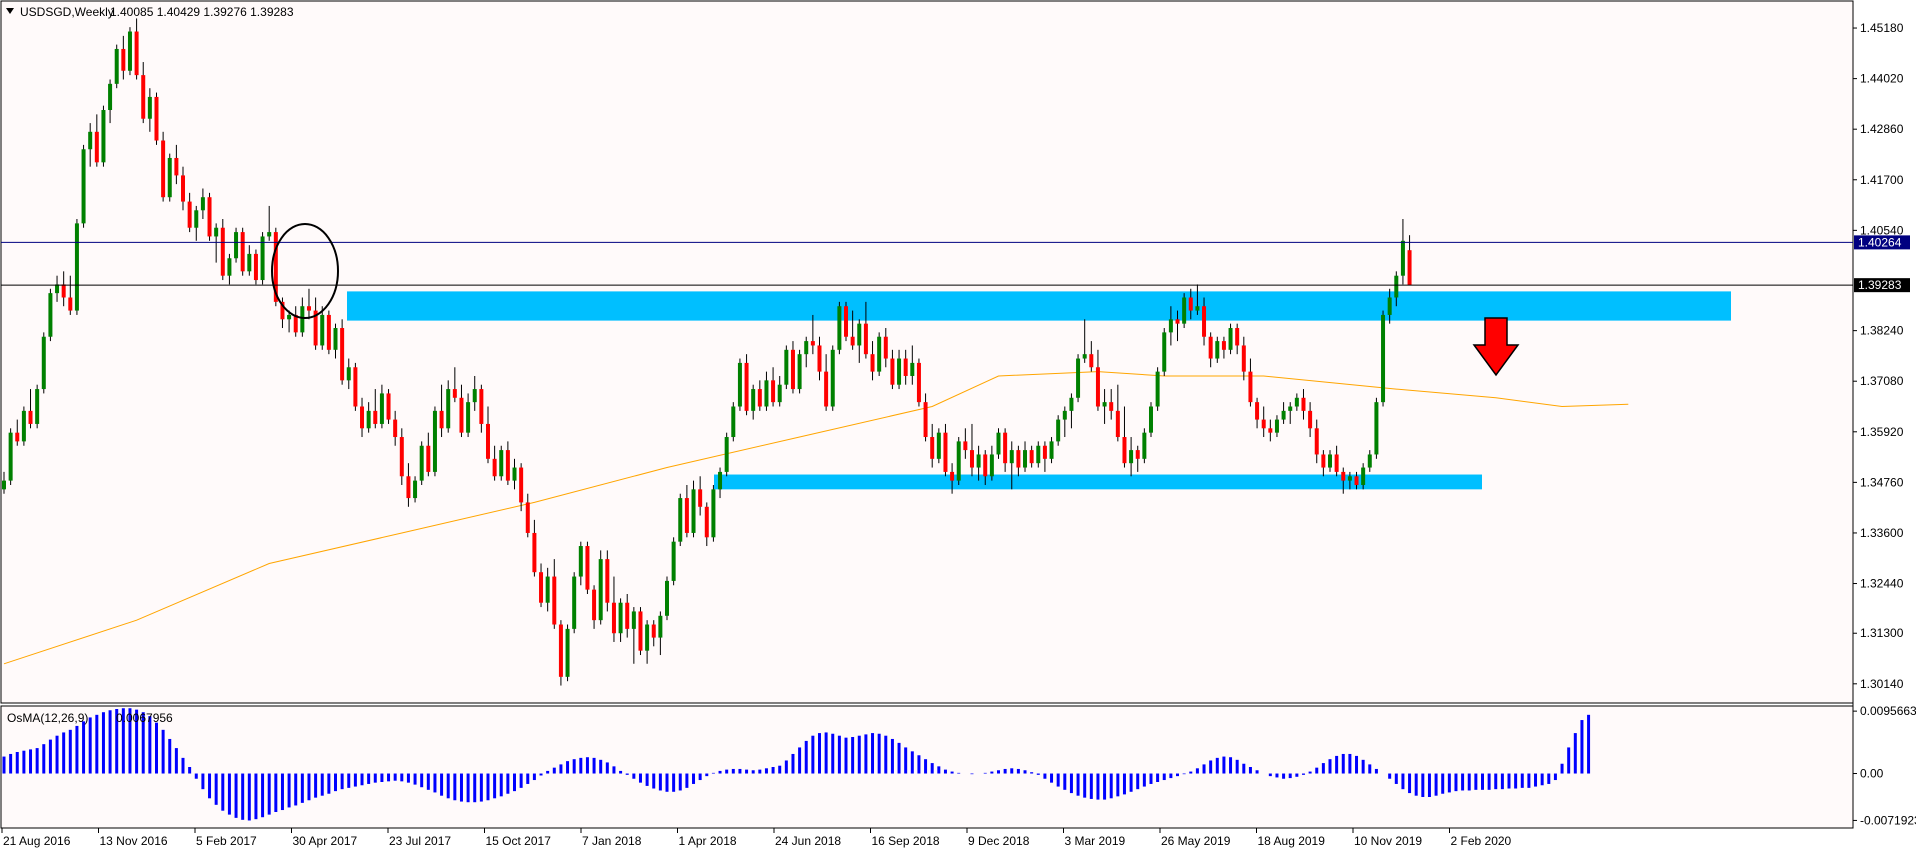 The height and width of the screenshot is (850, 1916). Describe the element at coordinates (1496, 347) in the screenshot. I see `down-arrow-icon` at that location.